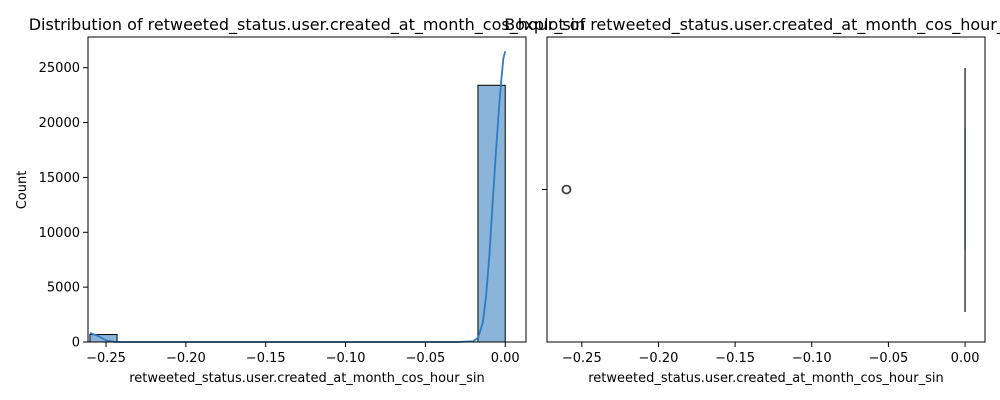 Image resolution: width=1000 pixels, height=400 pixels. What do you see at coordinates (965, 358) in the screenshot?
I see `boxplot-x-tick-label: 0.00` at bounding box center [965, 358].